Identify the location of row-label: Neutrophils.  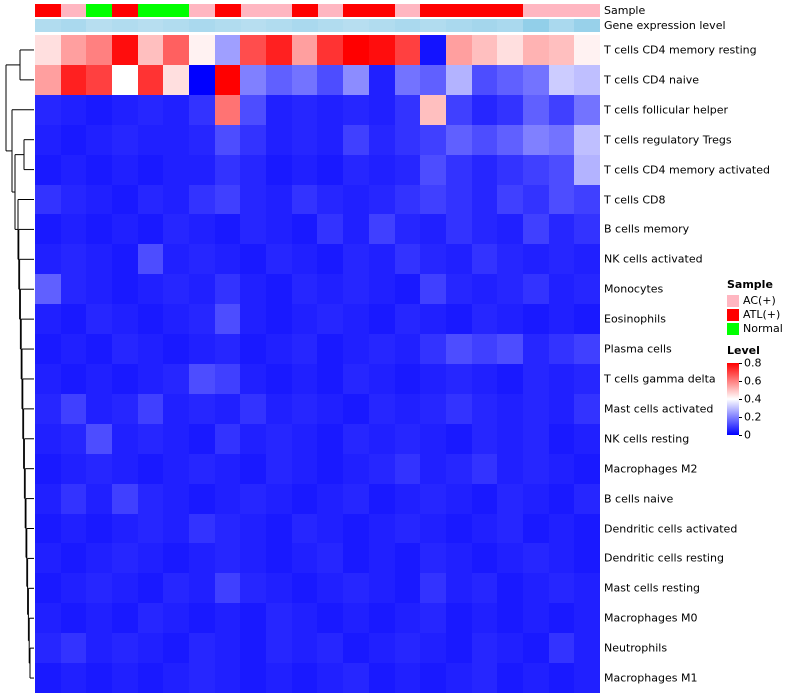
(636, 648).